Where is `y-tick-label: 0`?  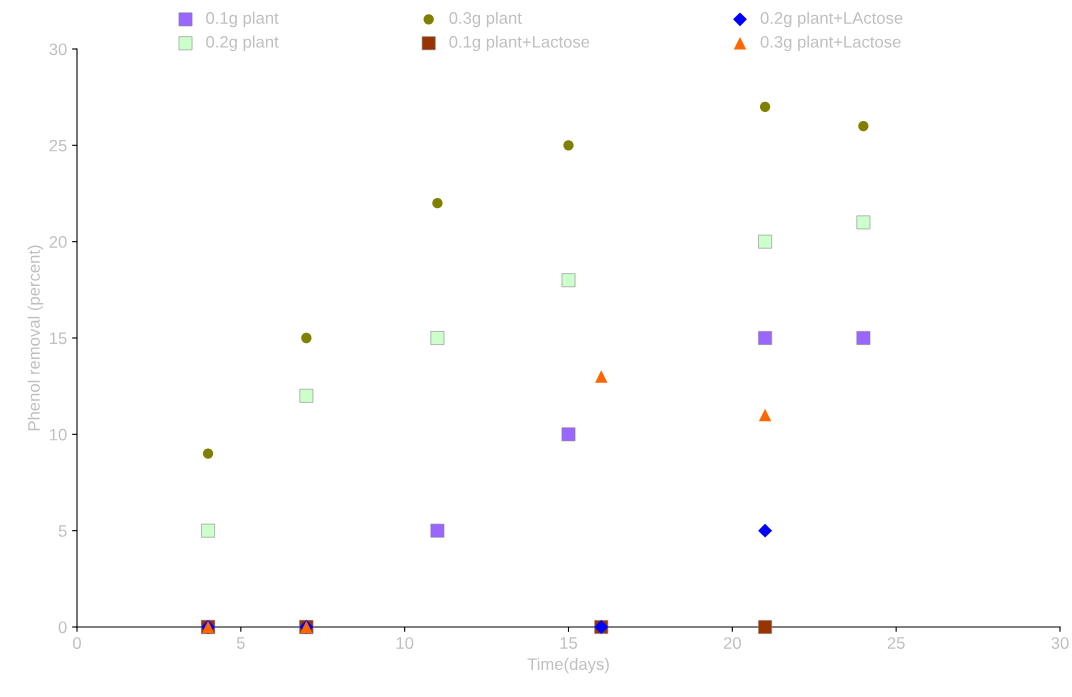 y-tick-label: 0 is located at coordinates (62, 627).